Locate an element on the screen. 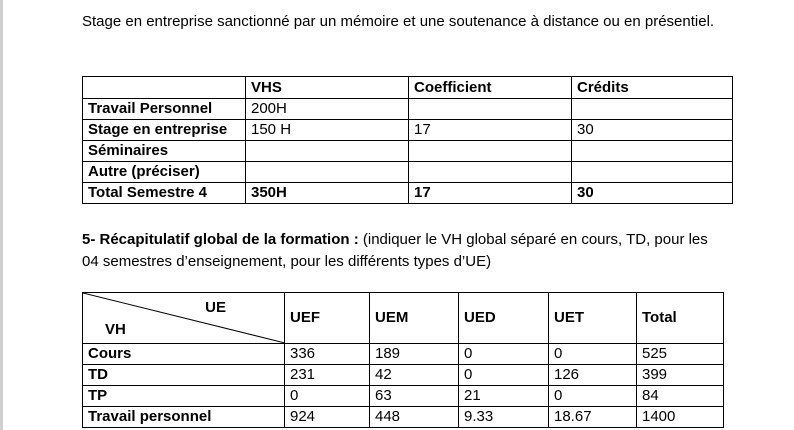 Image resolution: width=794 pixels, height=430 pixels. page-edge is located at coordinates (1, 215).